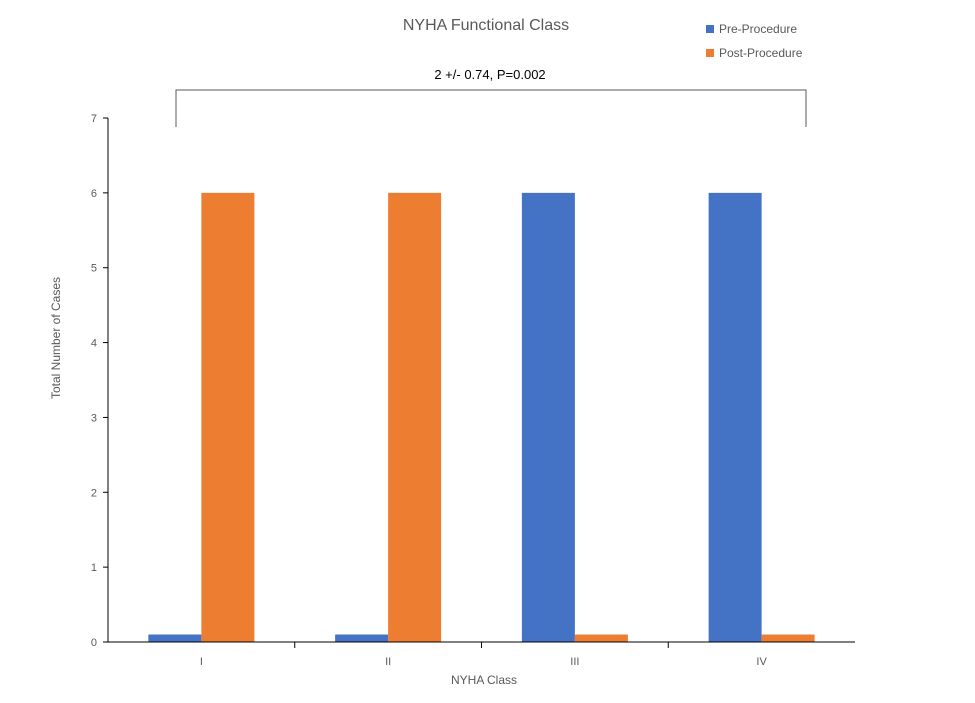 This screenshot has width=975, height=703. I want to click on legend-swatch-post, so click(710, 53).